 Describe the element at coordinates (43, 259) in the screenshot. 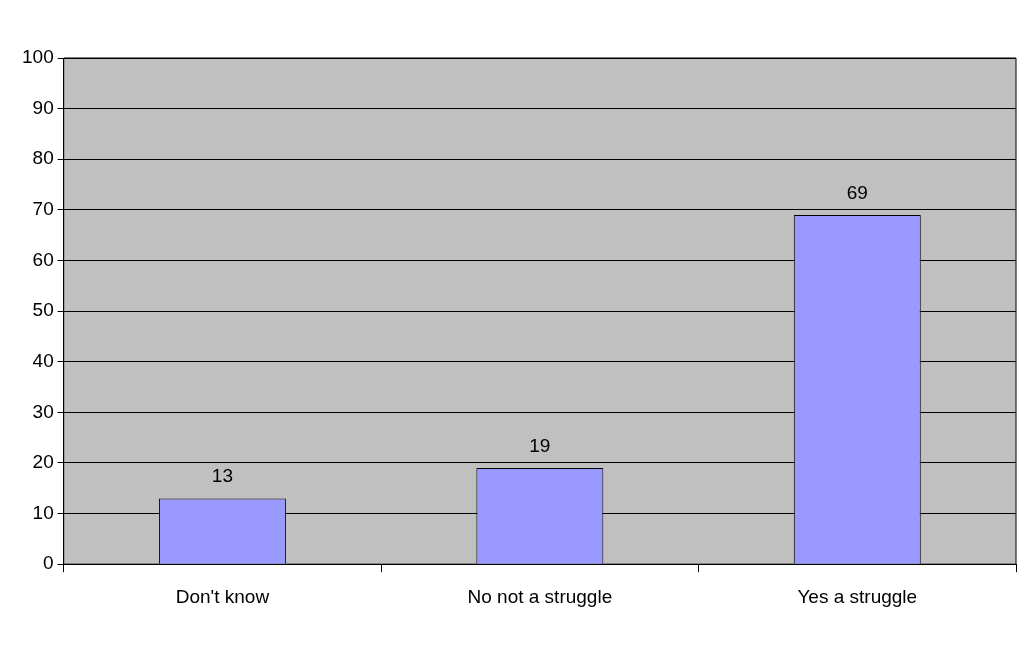

I see `y-tick-label: 60` at that location.